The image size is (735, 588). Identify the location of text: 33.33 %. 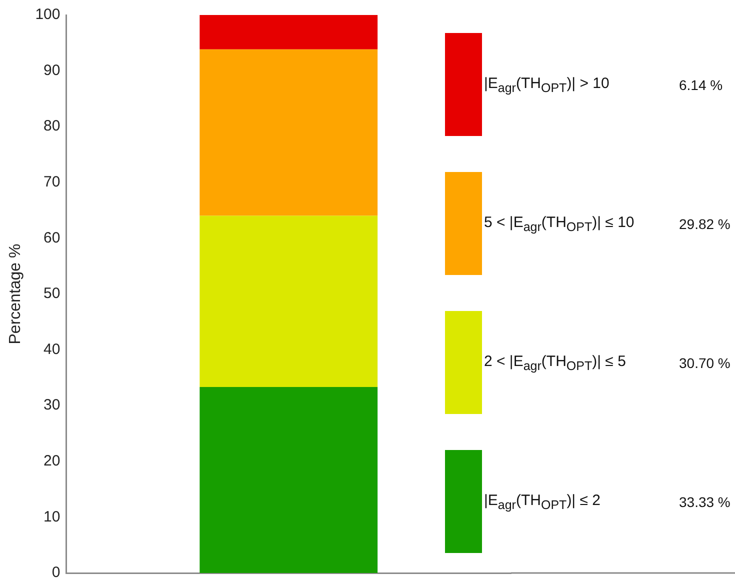
(704, 502).